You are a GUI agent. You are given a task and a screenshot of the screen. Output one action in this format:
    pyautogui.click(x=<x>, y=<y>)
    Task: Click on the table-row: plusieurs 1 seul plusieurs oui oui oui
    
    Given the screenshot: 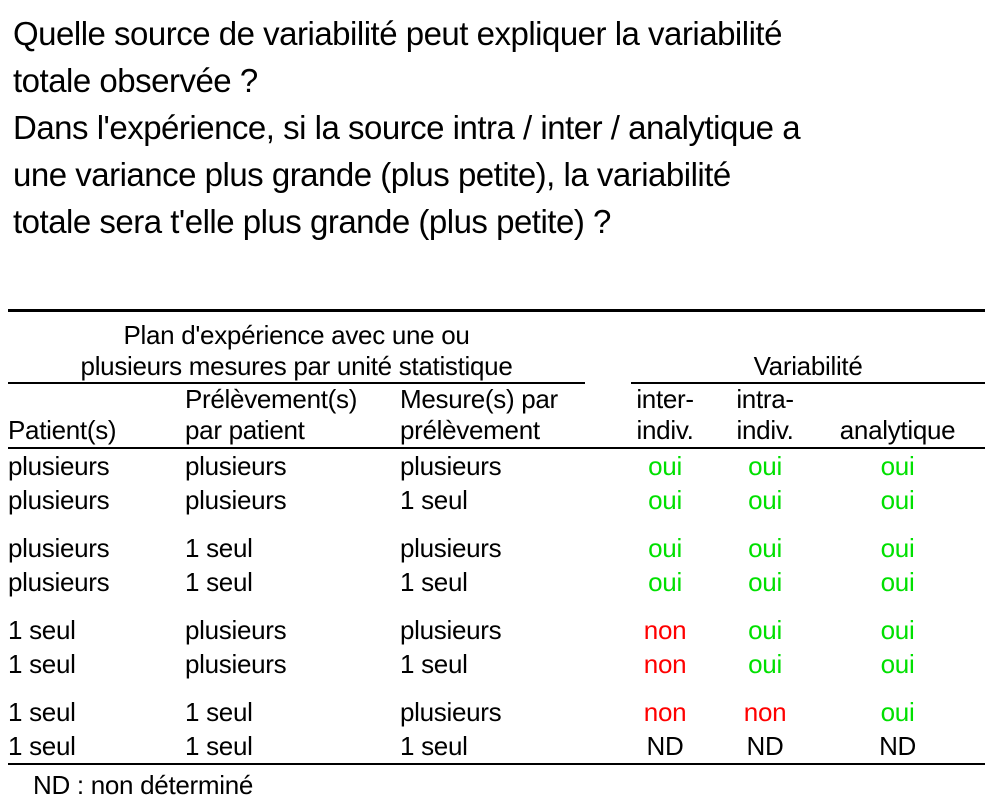 What is the action you would take?
    pyautogui.click(x=496, y=541)
    